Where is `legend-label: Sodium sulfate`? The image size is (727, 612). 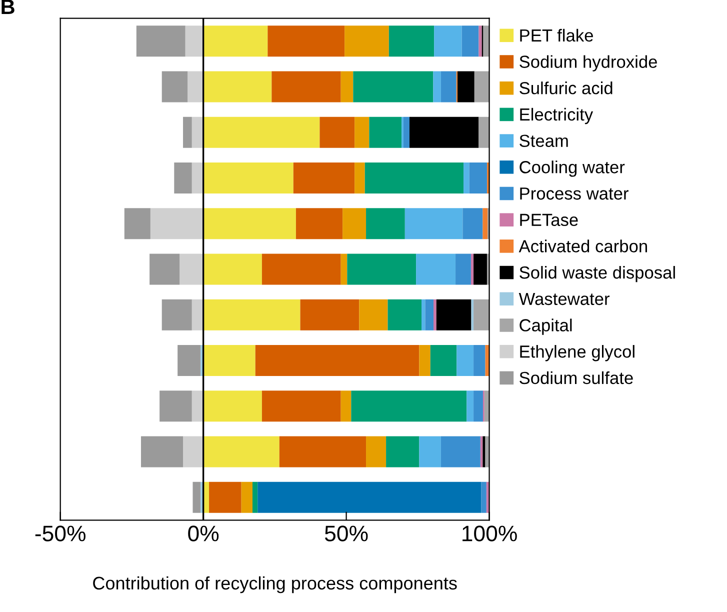 legend-label: Sodium sulfate is located at coordinates (576, 377).